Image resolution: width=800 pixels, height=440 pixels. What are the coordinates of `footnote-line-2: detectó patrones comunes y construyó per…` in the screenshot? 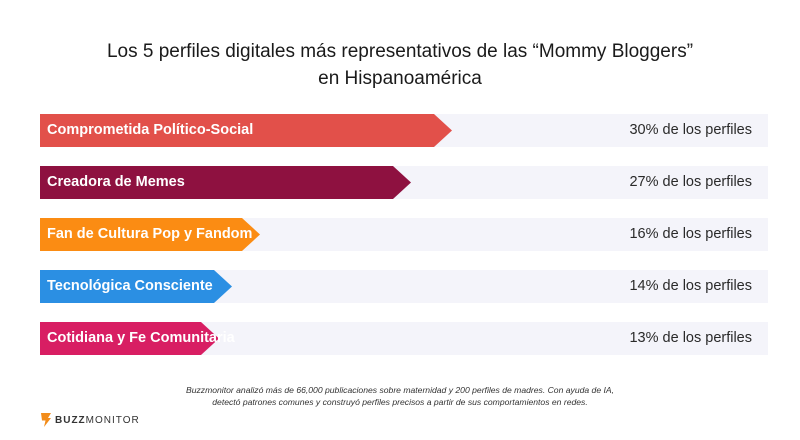 It's located at (400, 402).